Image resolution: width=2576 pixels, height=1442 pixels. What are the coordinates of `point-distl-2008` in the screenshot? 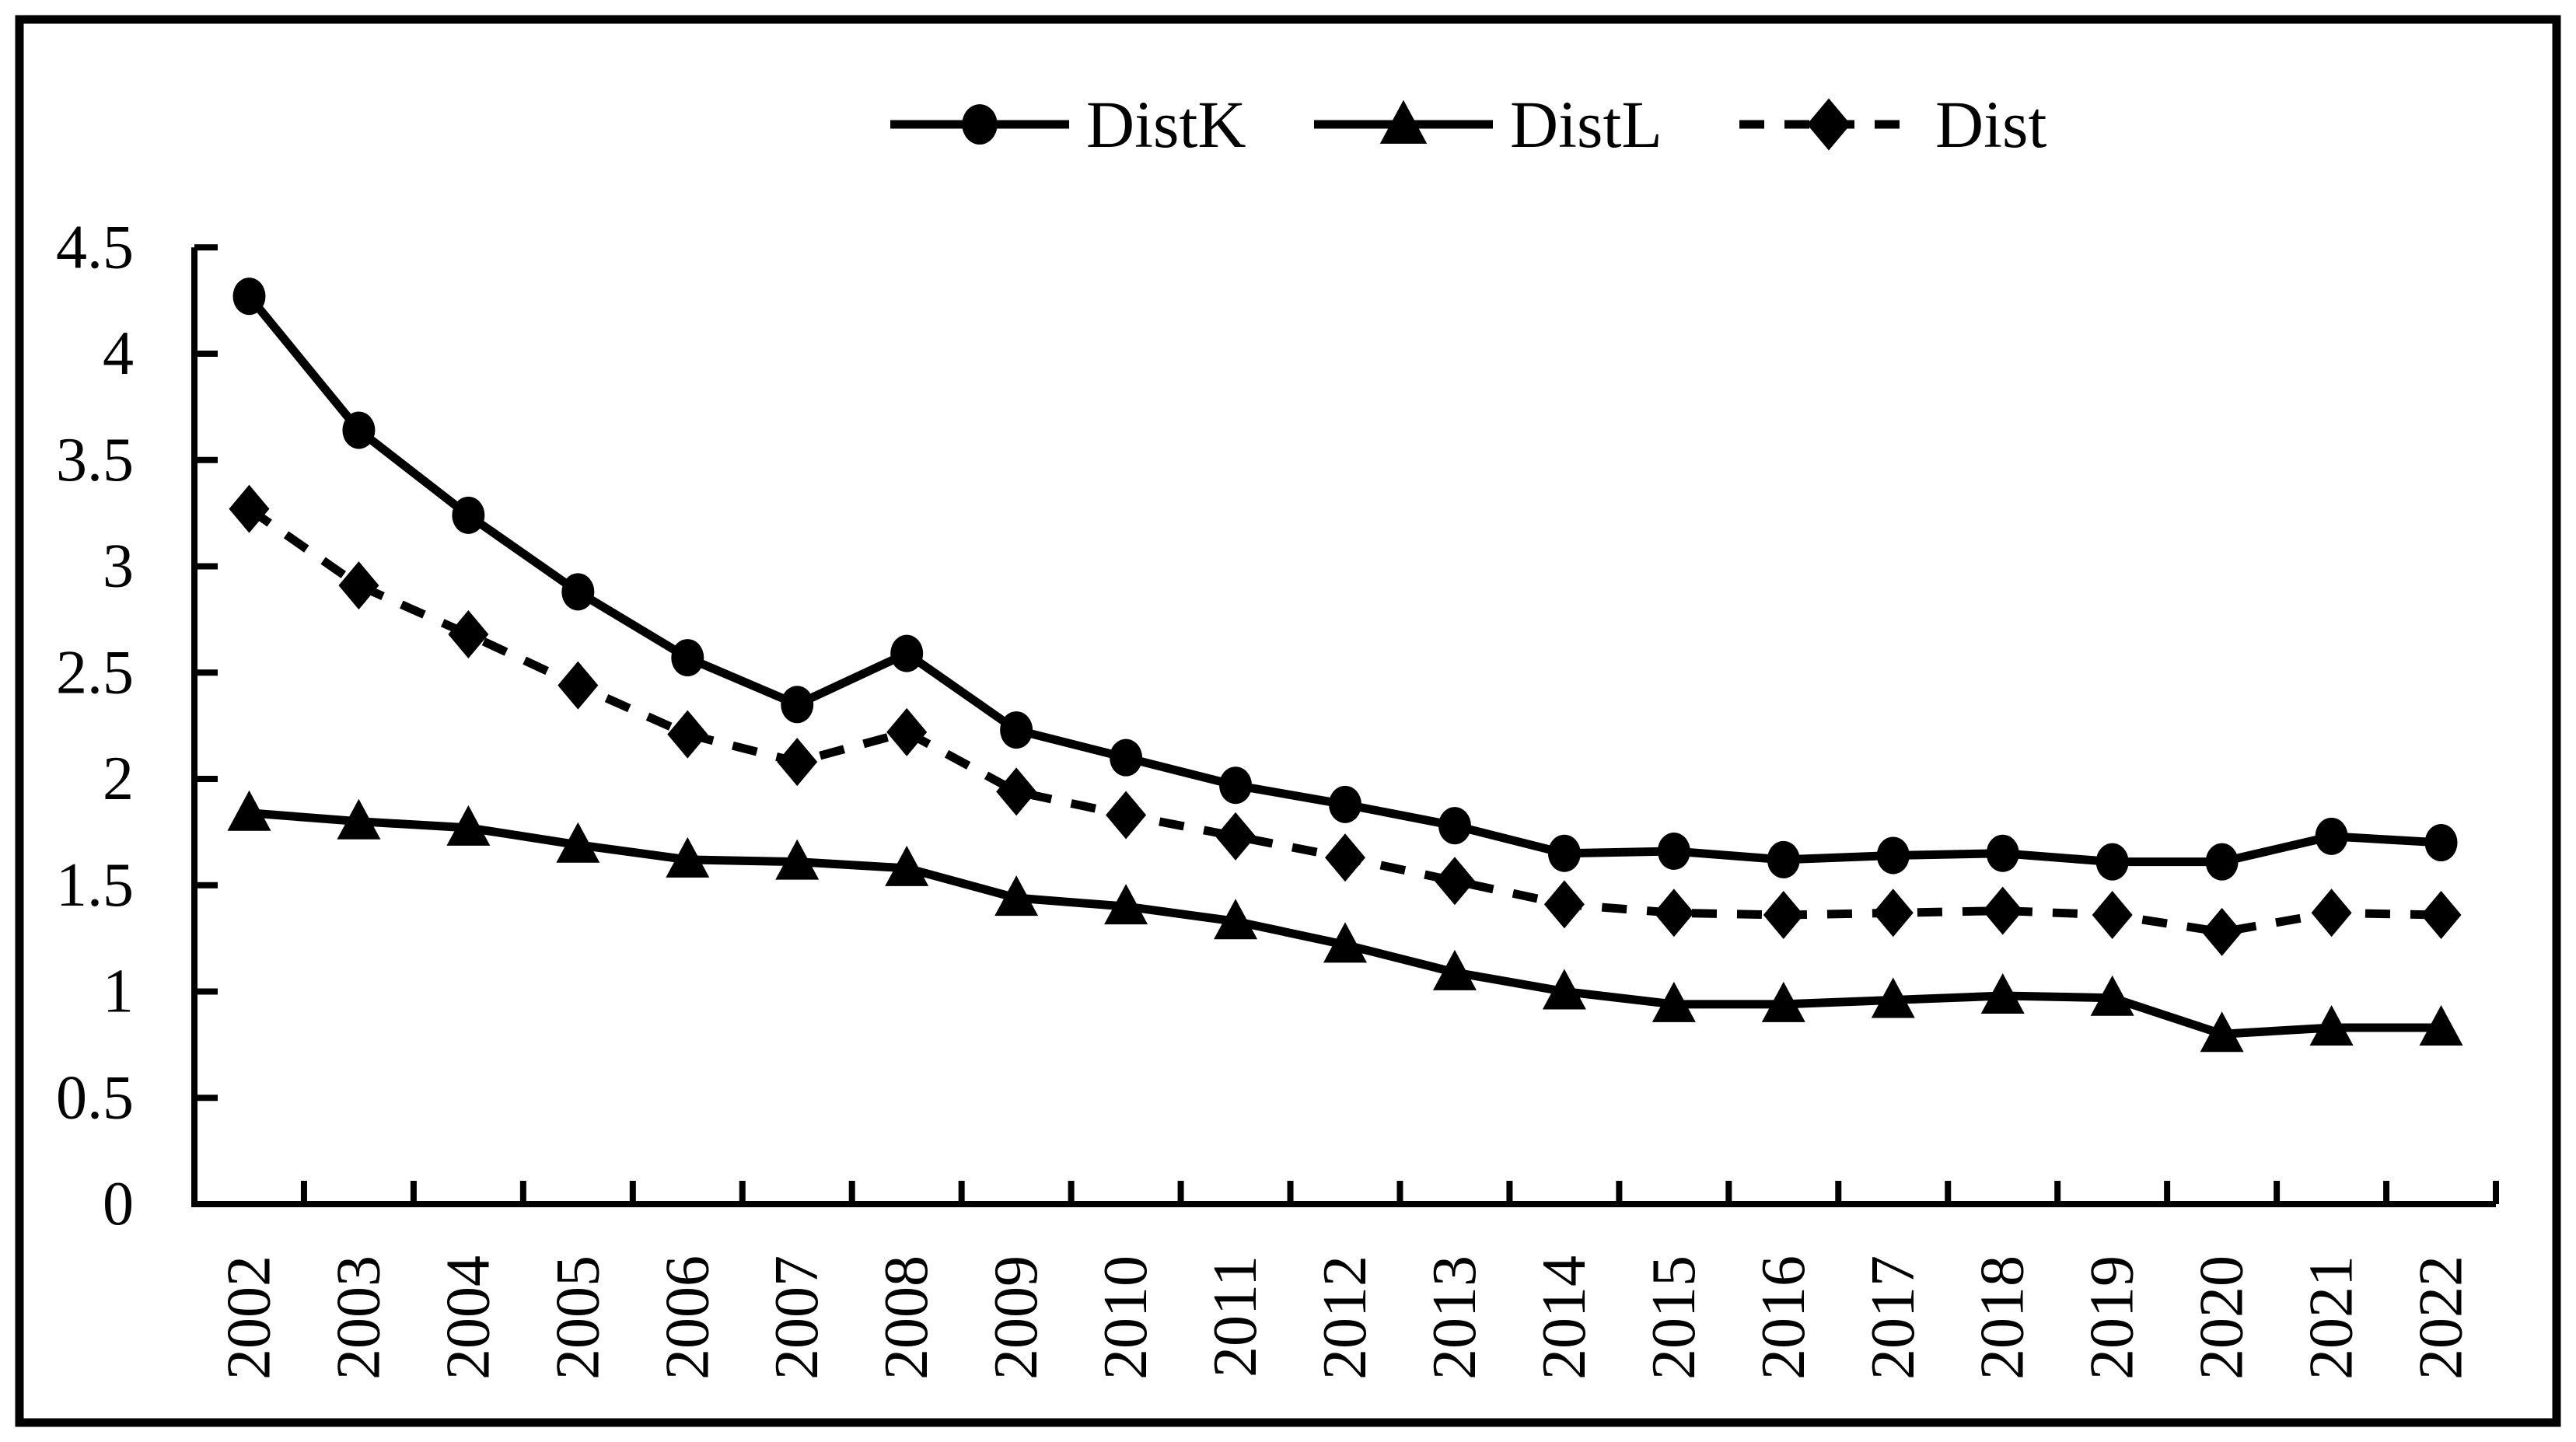 It's located at (907, 866).